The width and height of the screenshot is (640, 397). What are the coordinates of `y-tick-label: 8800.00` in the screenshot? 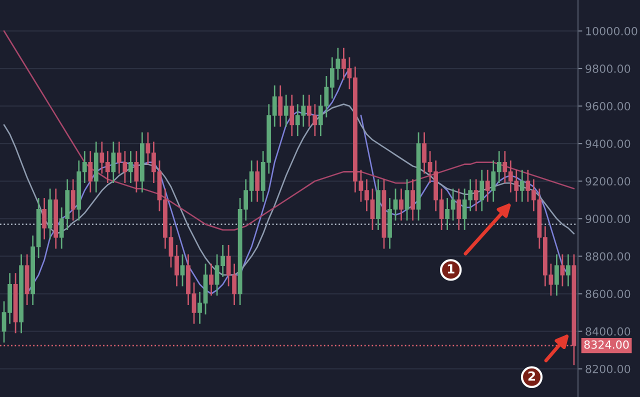 It's located at (608, 256).